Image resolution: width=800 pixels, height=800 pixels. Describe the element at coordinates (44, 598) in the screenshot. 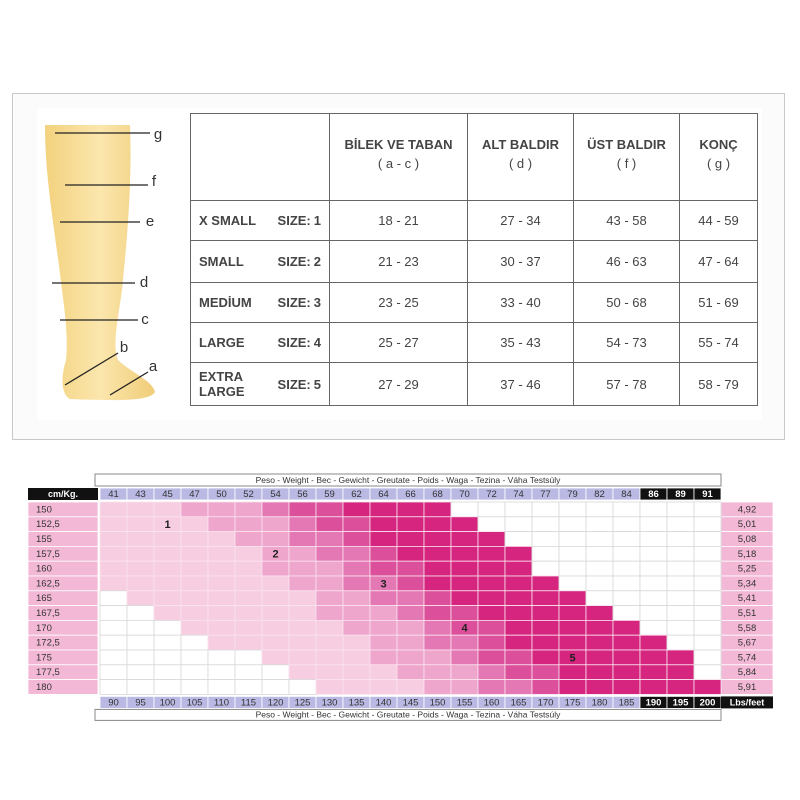

I see `cm-label: 165` at that location.